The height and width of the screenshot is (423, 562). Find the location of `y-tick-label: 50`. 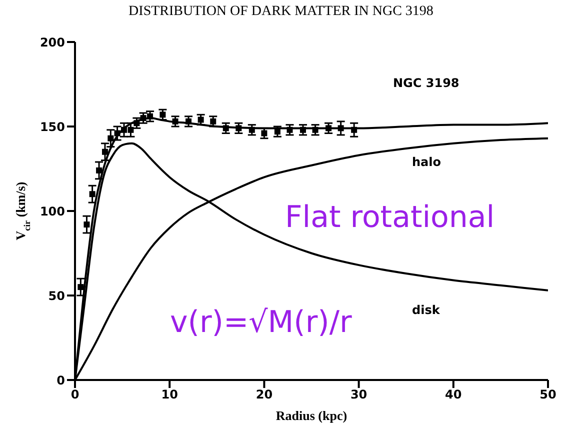

y-tick-label: 50 is located at coordinates (56, 295).